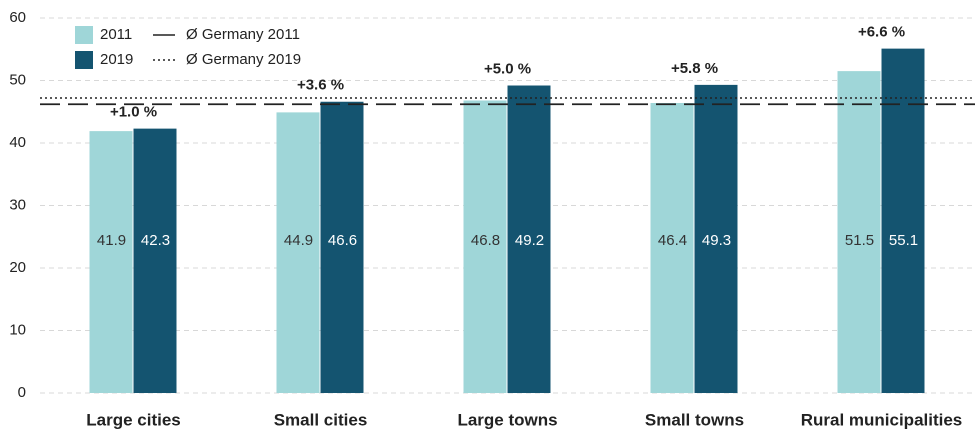 This screenshot has height=435, width=975. Describe the element at coordinates (882, 419) in the screenshot. I see `x-tick-label: Rural municipalities` at that location.